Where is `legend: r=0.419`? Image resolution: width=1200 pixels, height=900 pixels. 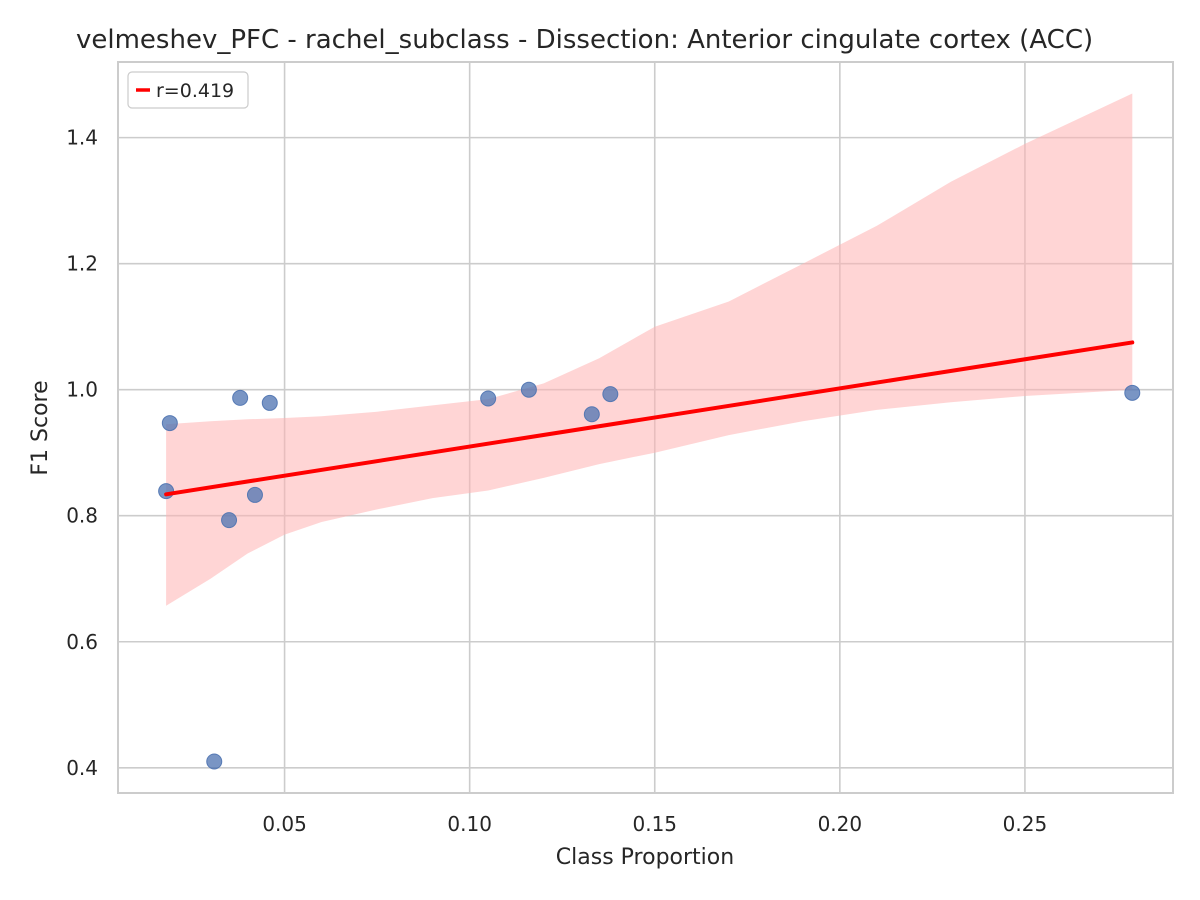
legend: r=0.419 is located at coordinates (188, 90).